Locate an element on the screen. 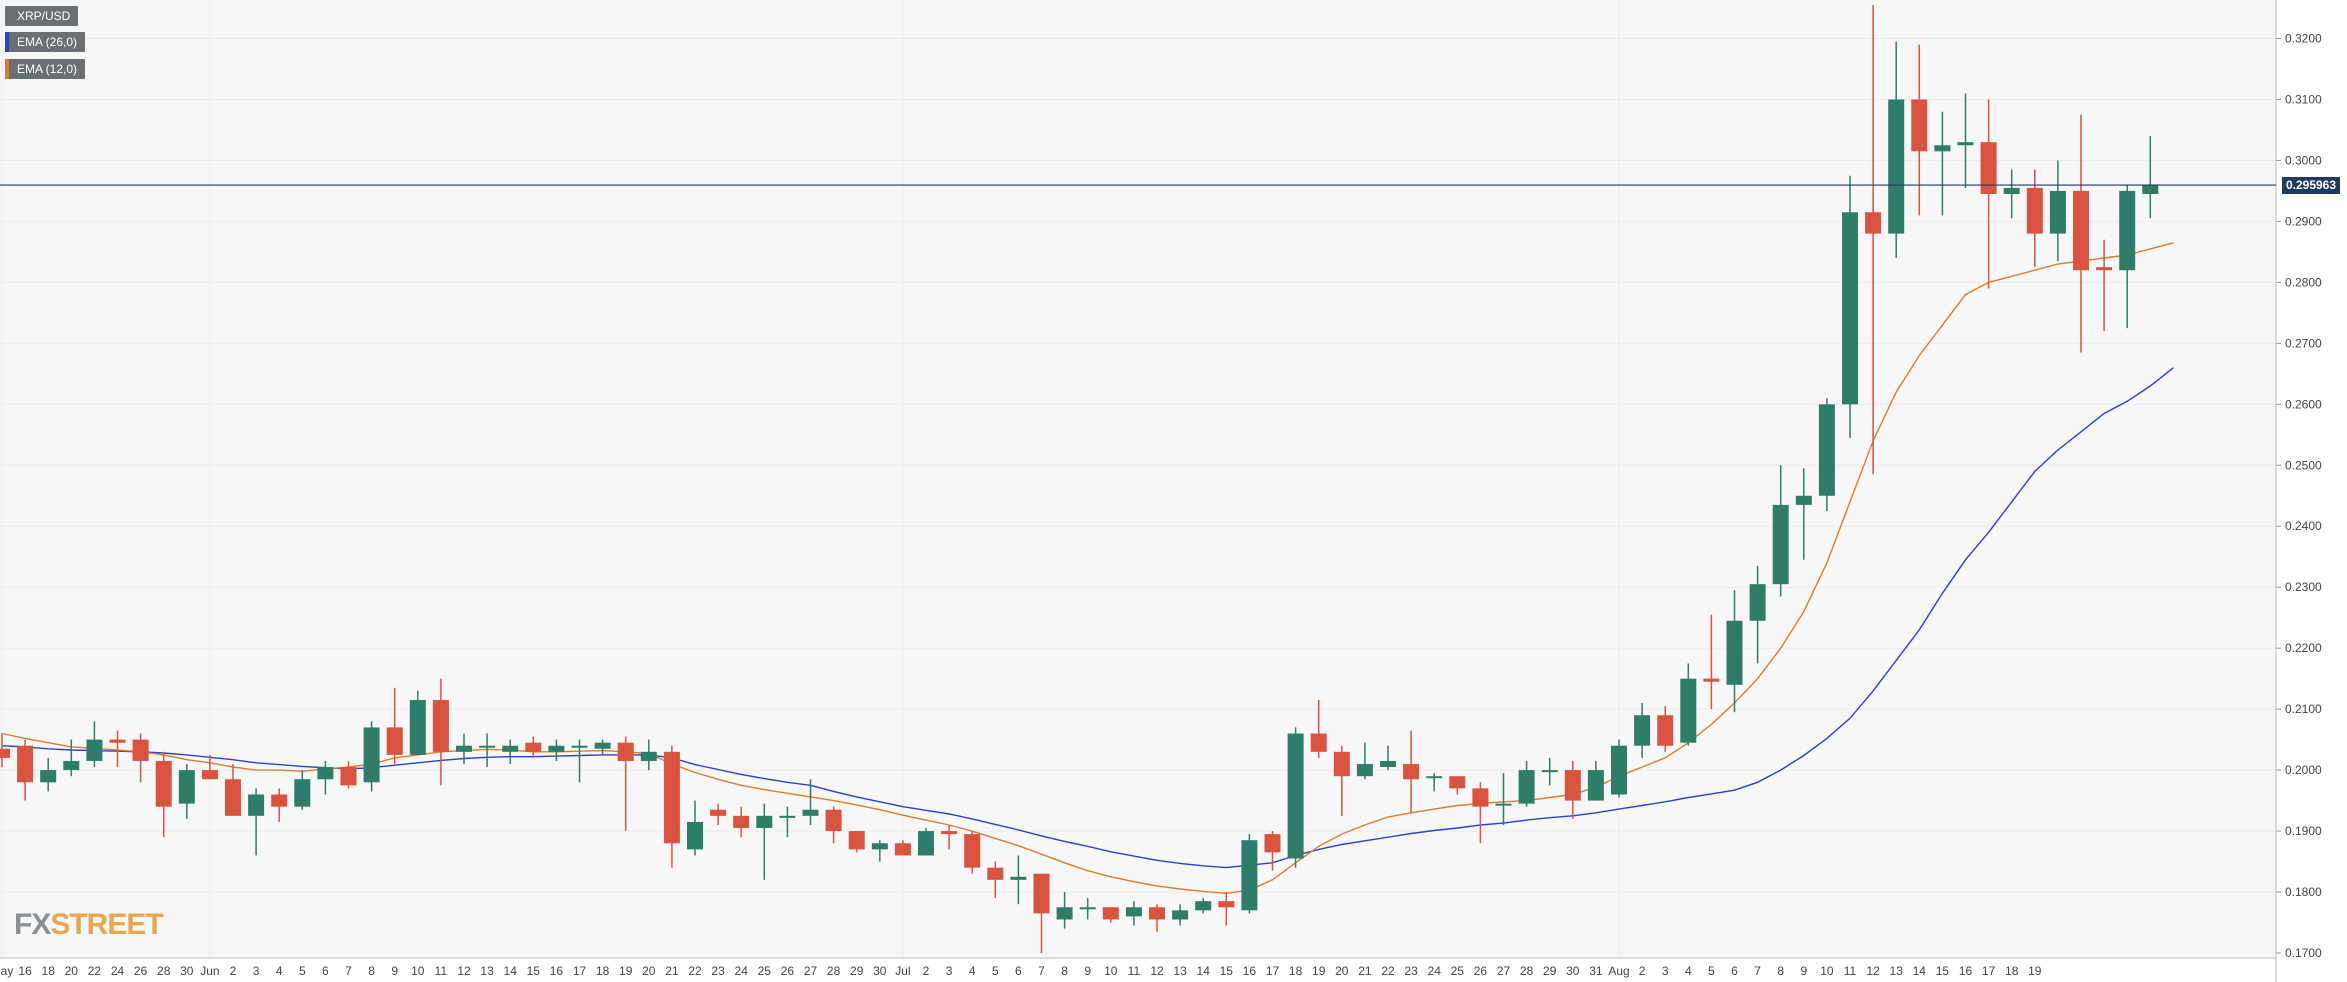 The width and height of the screenshot is (2347, 982). ema-slow-swatch-icon is located at coordinates (7, 42).